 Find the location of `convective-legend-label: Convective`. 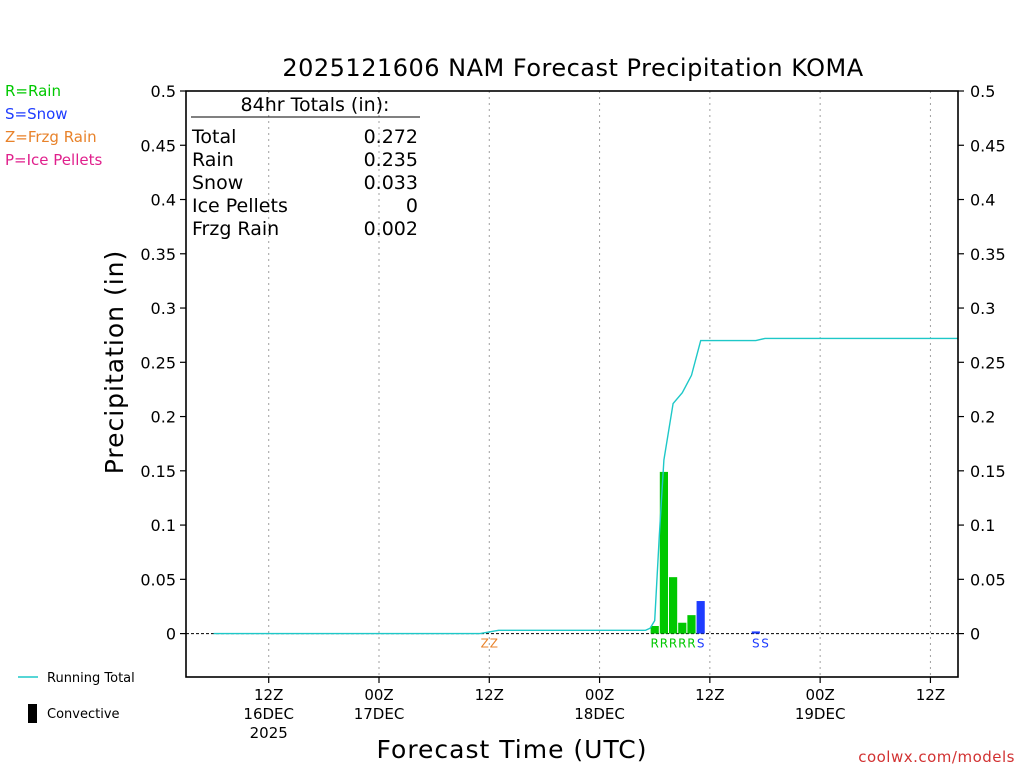

convective-legend-label: Convective is located at coordinates (83, 714).